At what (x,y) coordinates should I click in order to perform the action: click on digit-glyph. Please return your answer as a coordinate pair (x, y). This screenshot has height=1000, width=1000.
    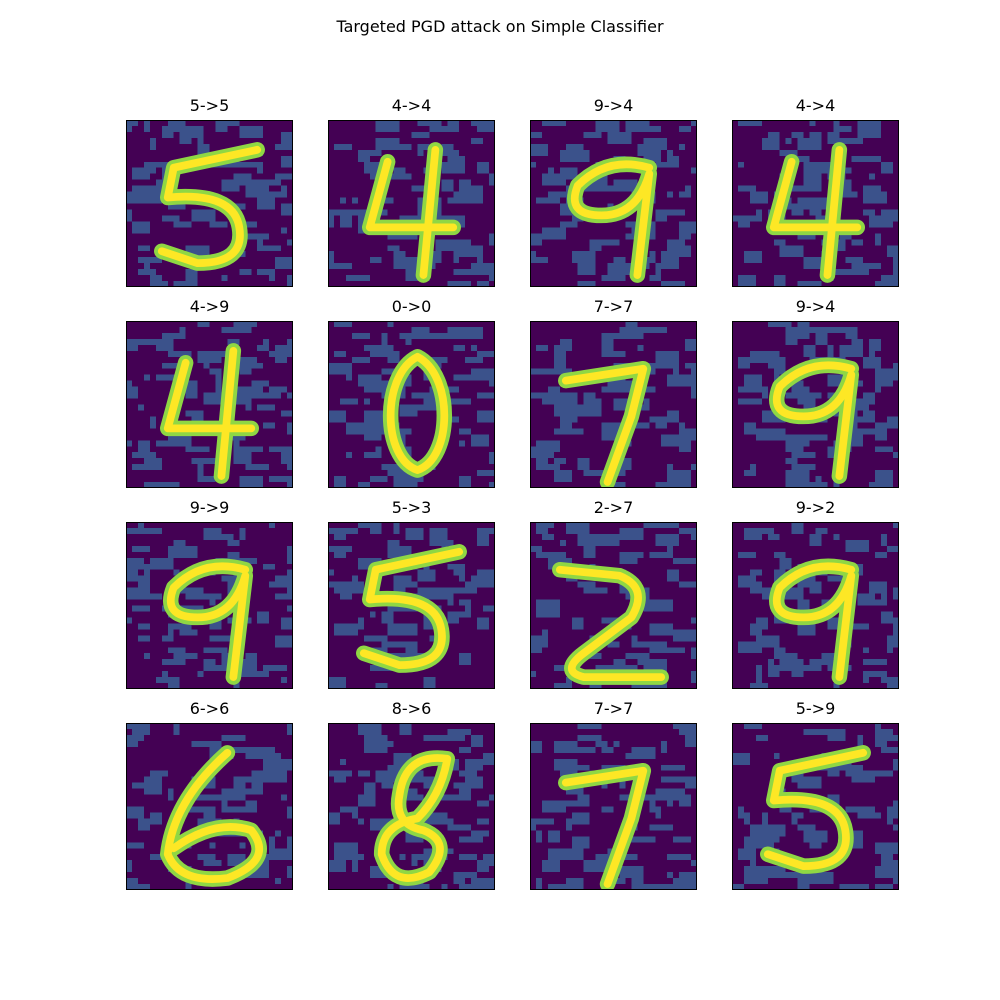
    Looking at the image, I should click on (411, 212).